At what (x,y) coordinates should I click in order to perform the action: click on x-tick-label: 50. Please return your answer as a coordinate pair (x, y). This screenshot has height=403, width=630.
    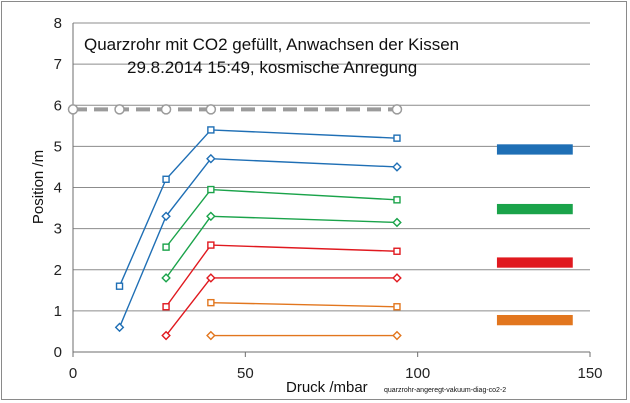
    Looking at the image, I should click on (245, 373).